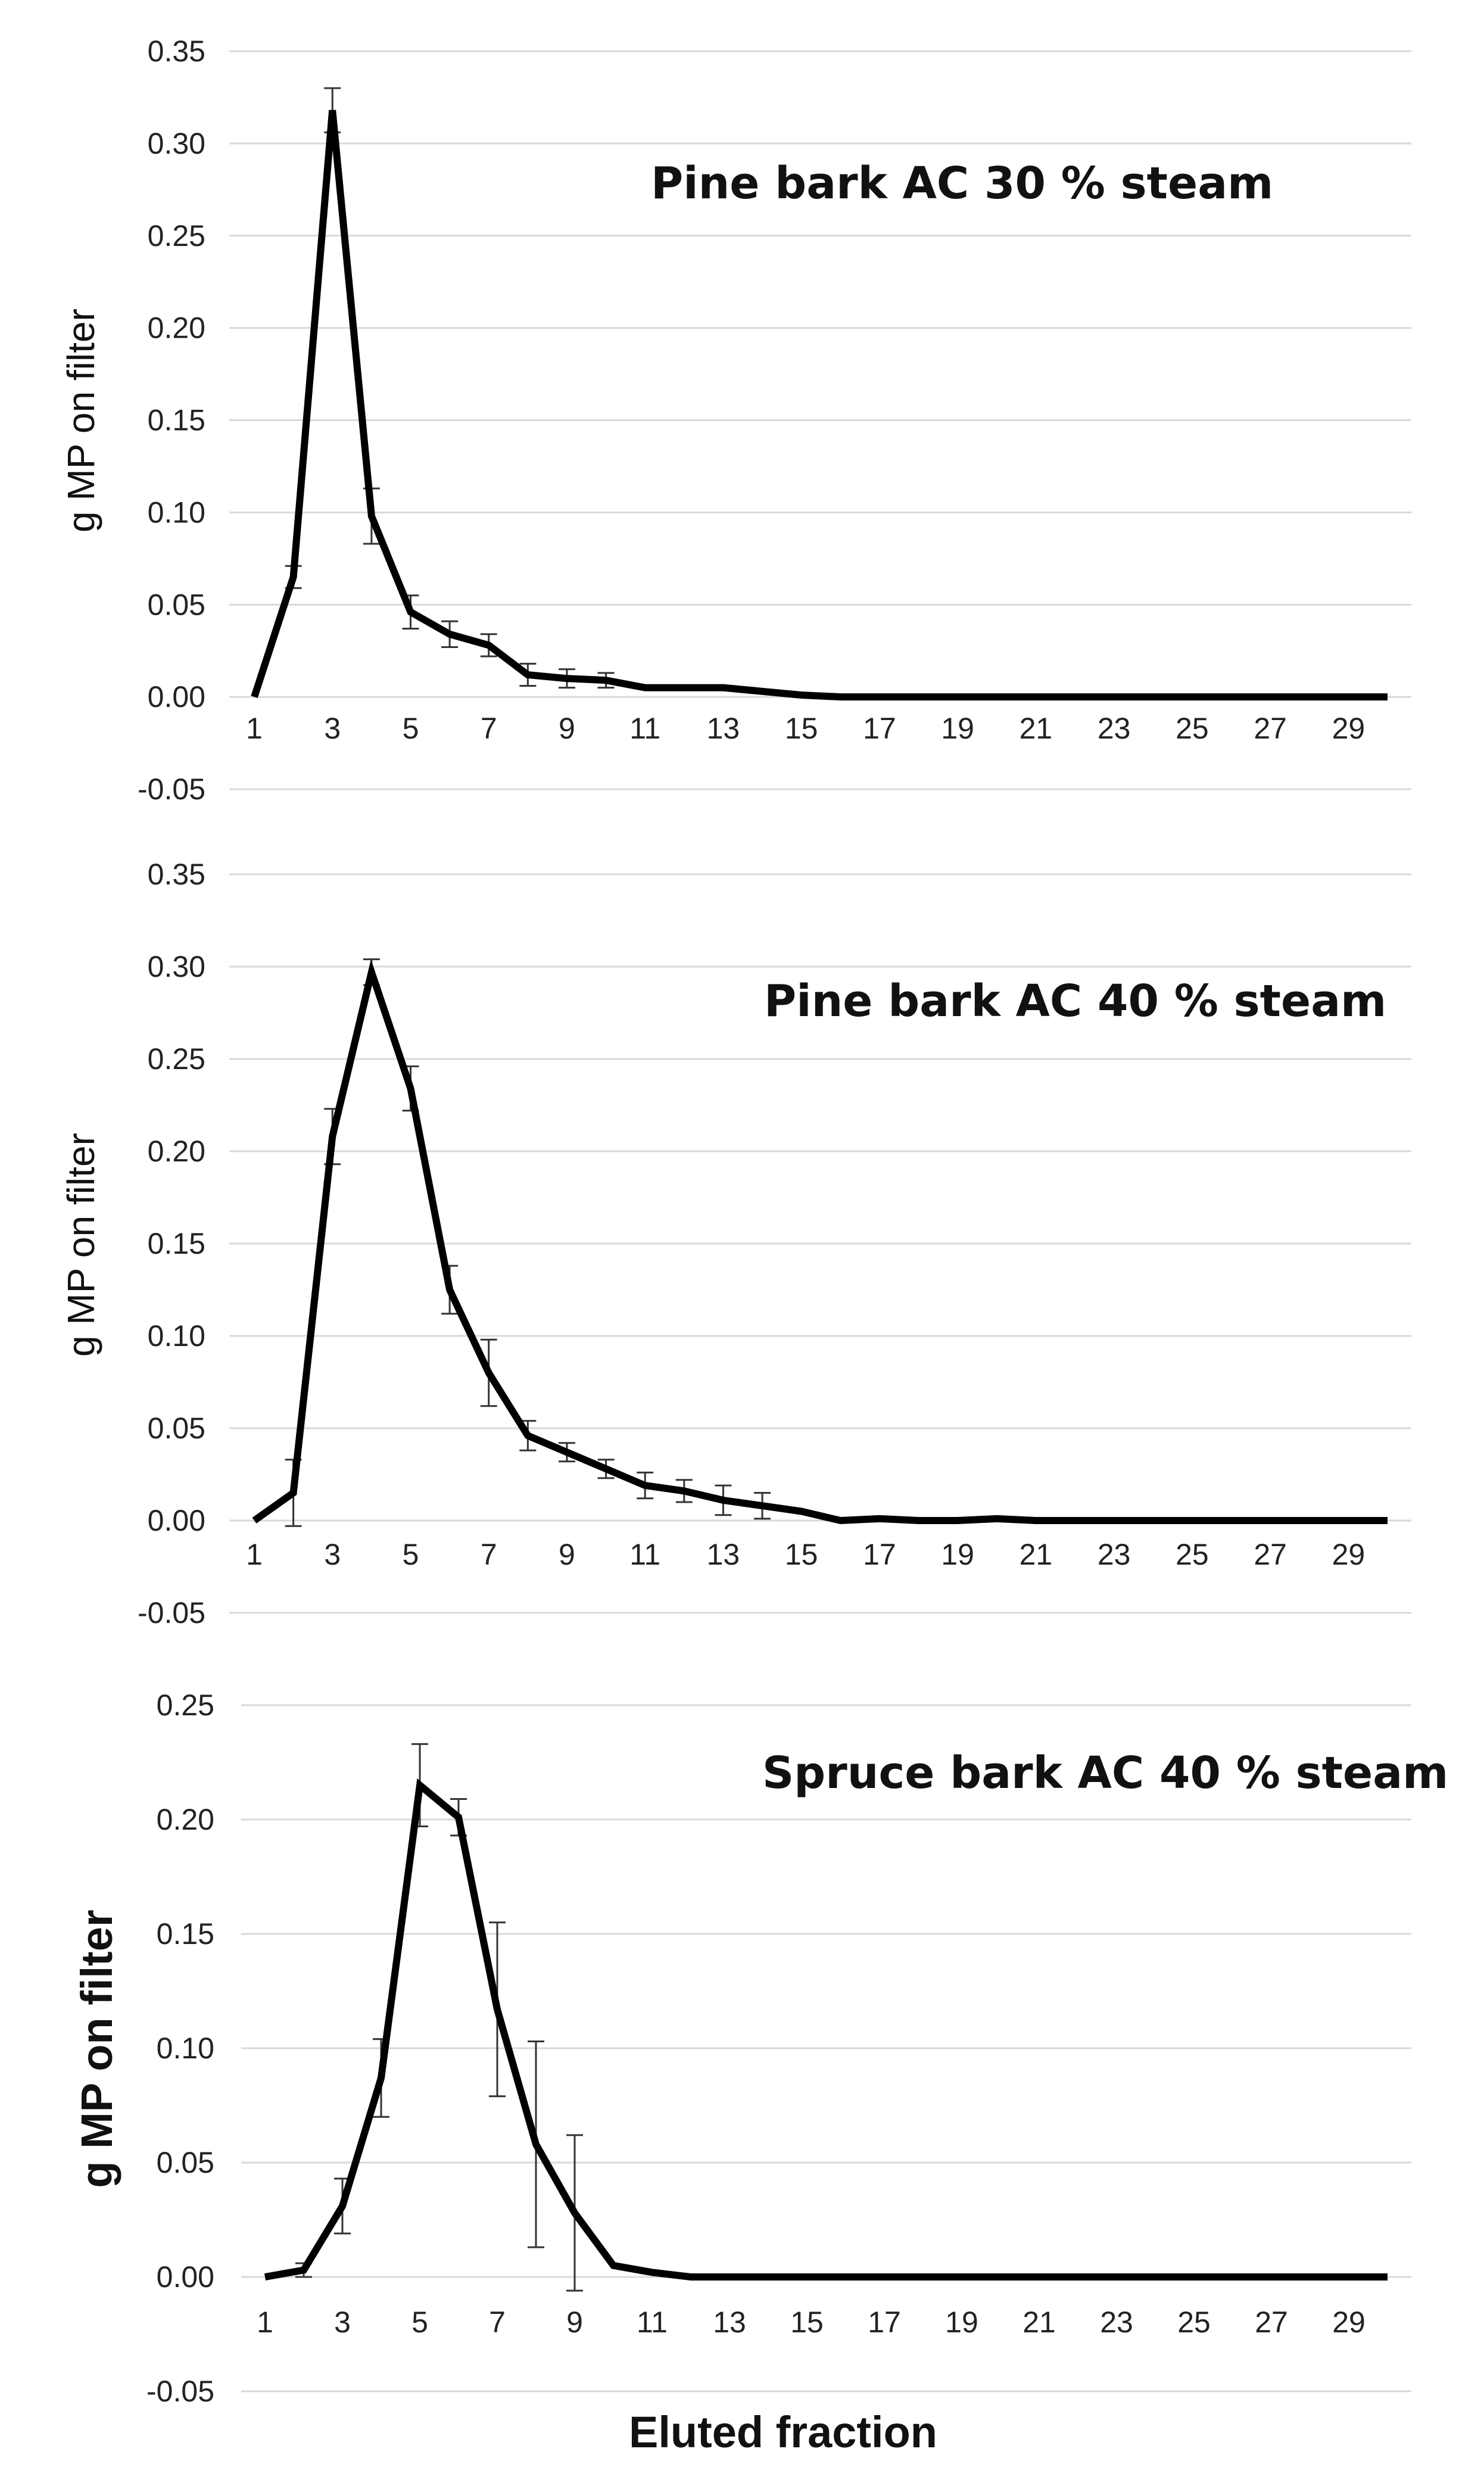  I want to click on x-axis-label: Eluted fraction, so click(783, 2432).